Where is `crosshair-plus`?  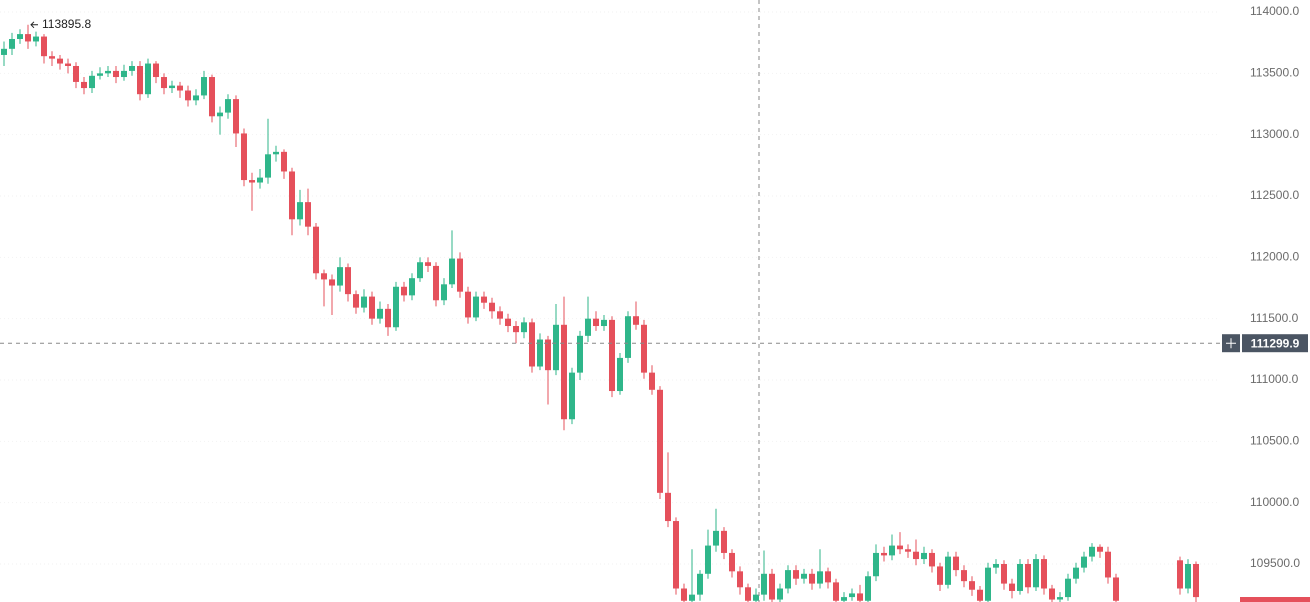
crosshair-plus is located at coordinates (1231, 343).